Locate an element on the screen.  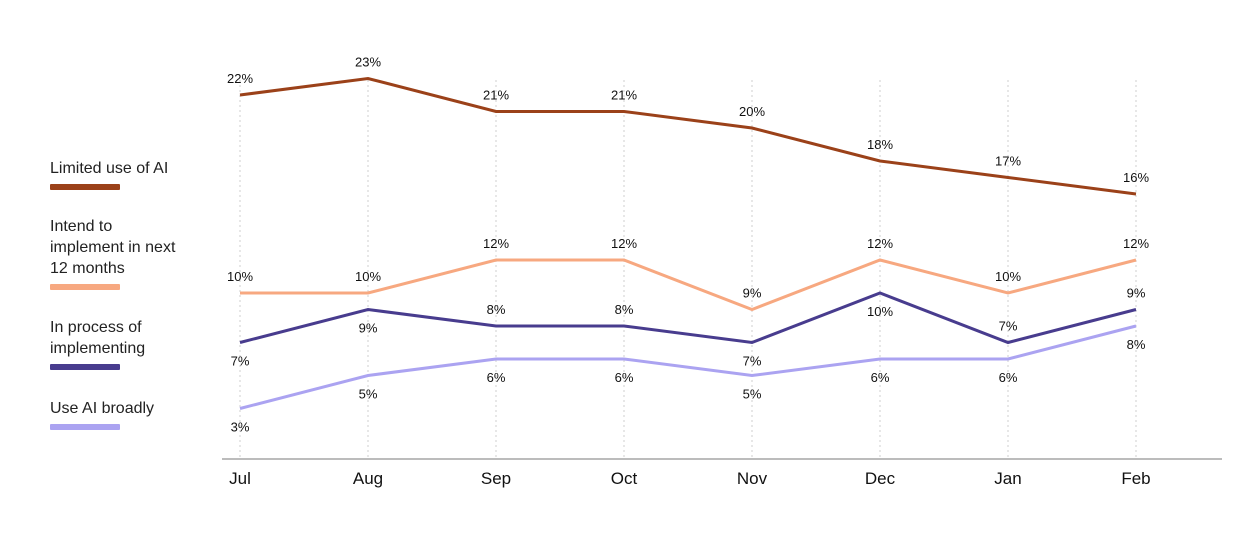
data-label-series-1-jan: 17% is located at coordinates (1008, 161).